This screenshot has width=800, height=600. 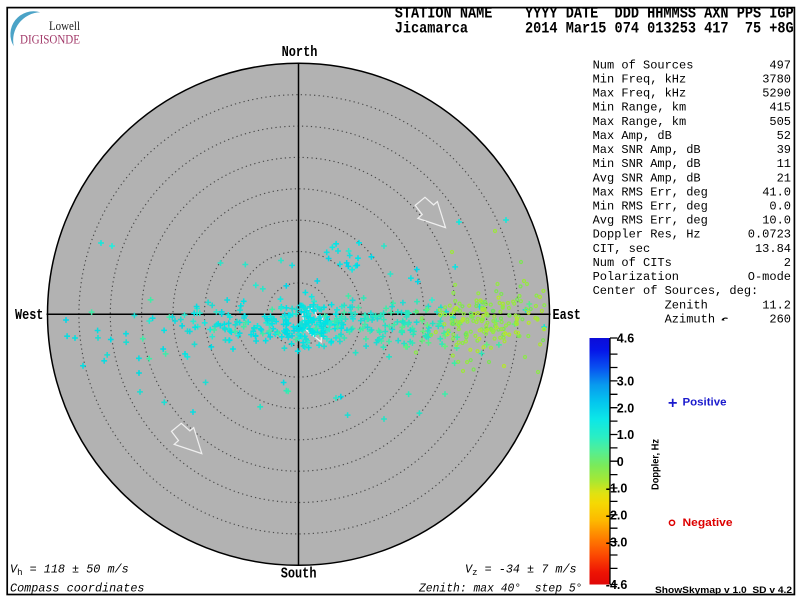 I want to click on svg-text: 10.0, so click(x=776, y=221).